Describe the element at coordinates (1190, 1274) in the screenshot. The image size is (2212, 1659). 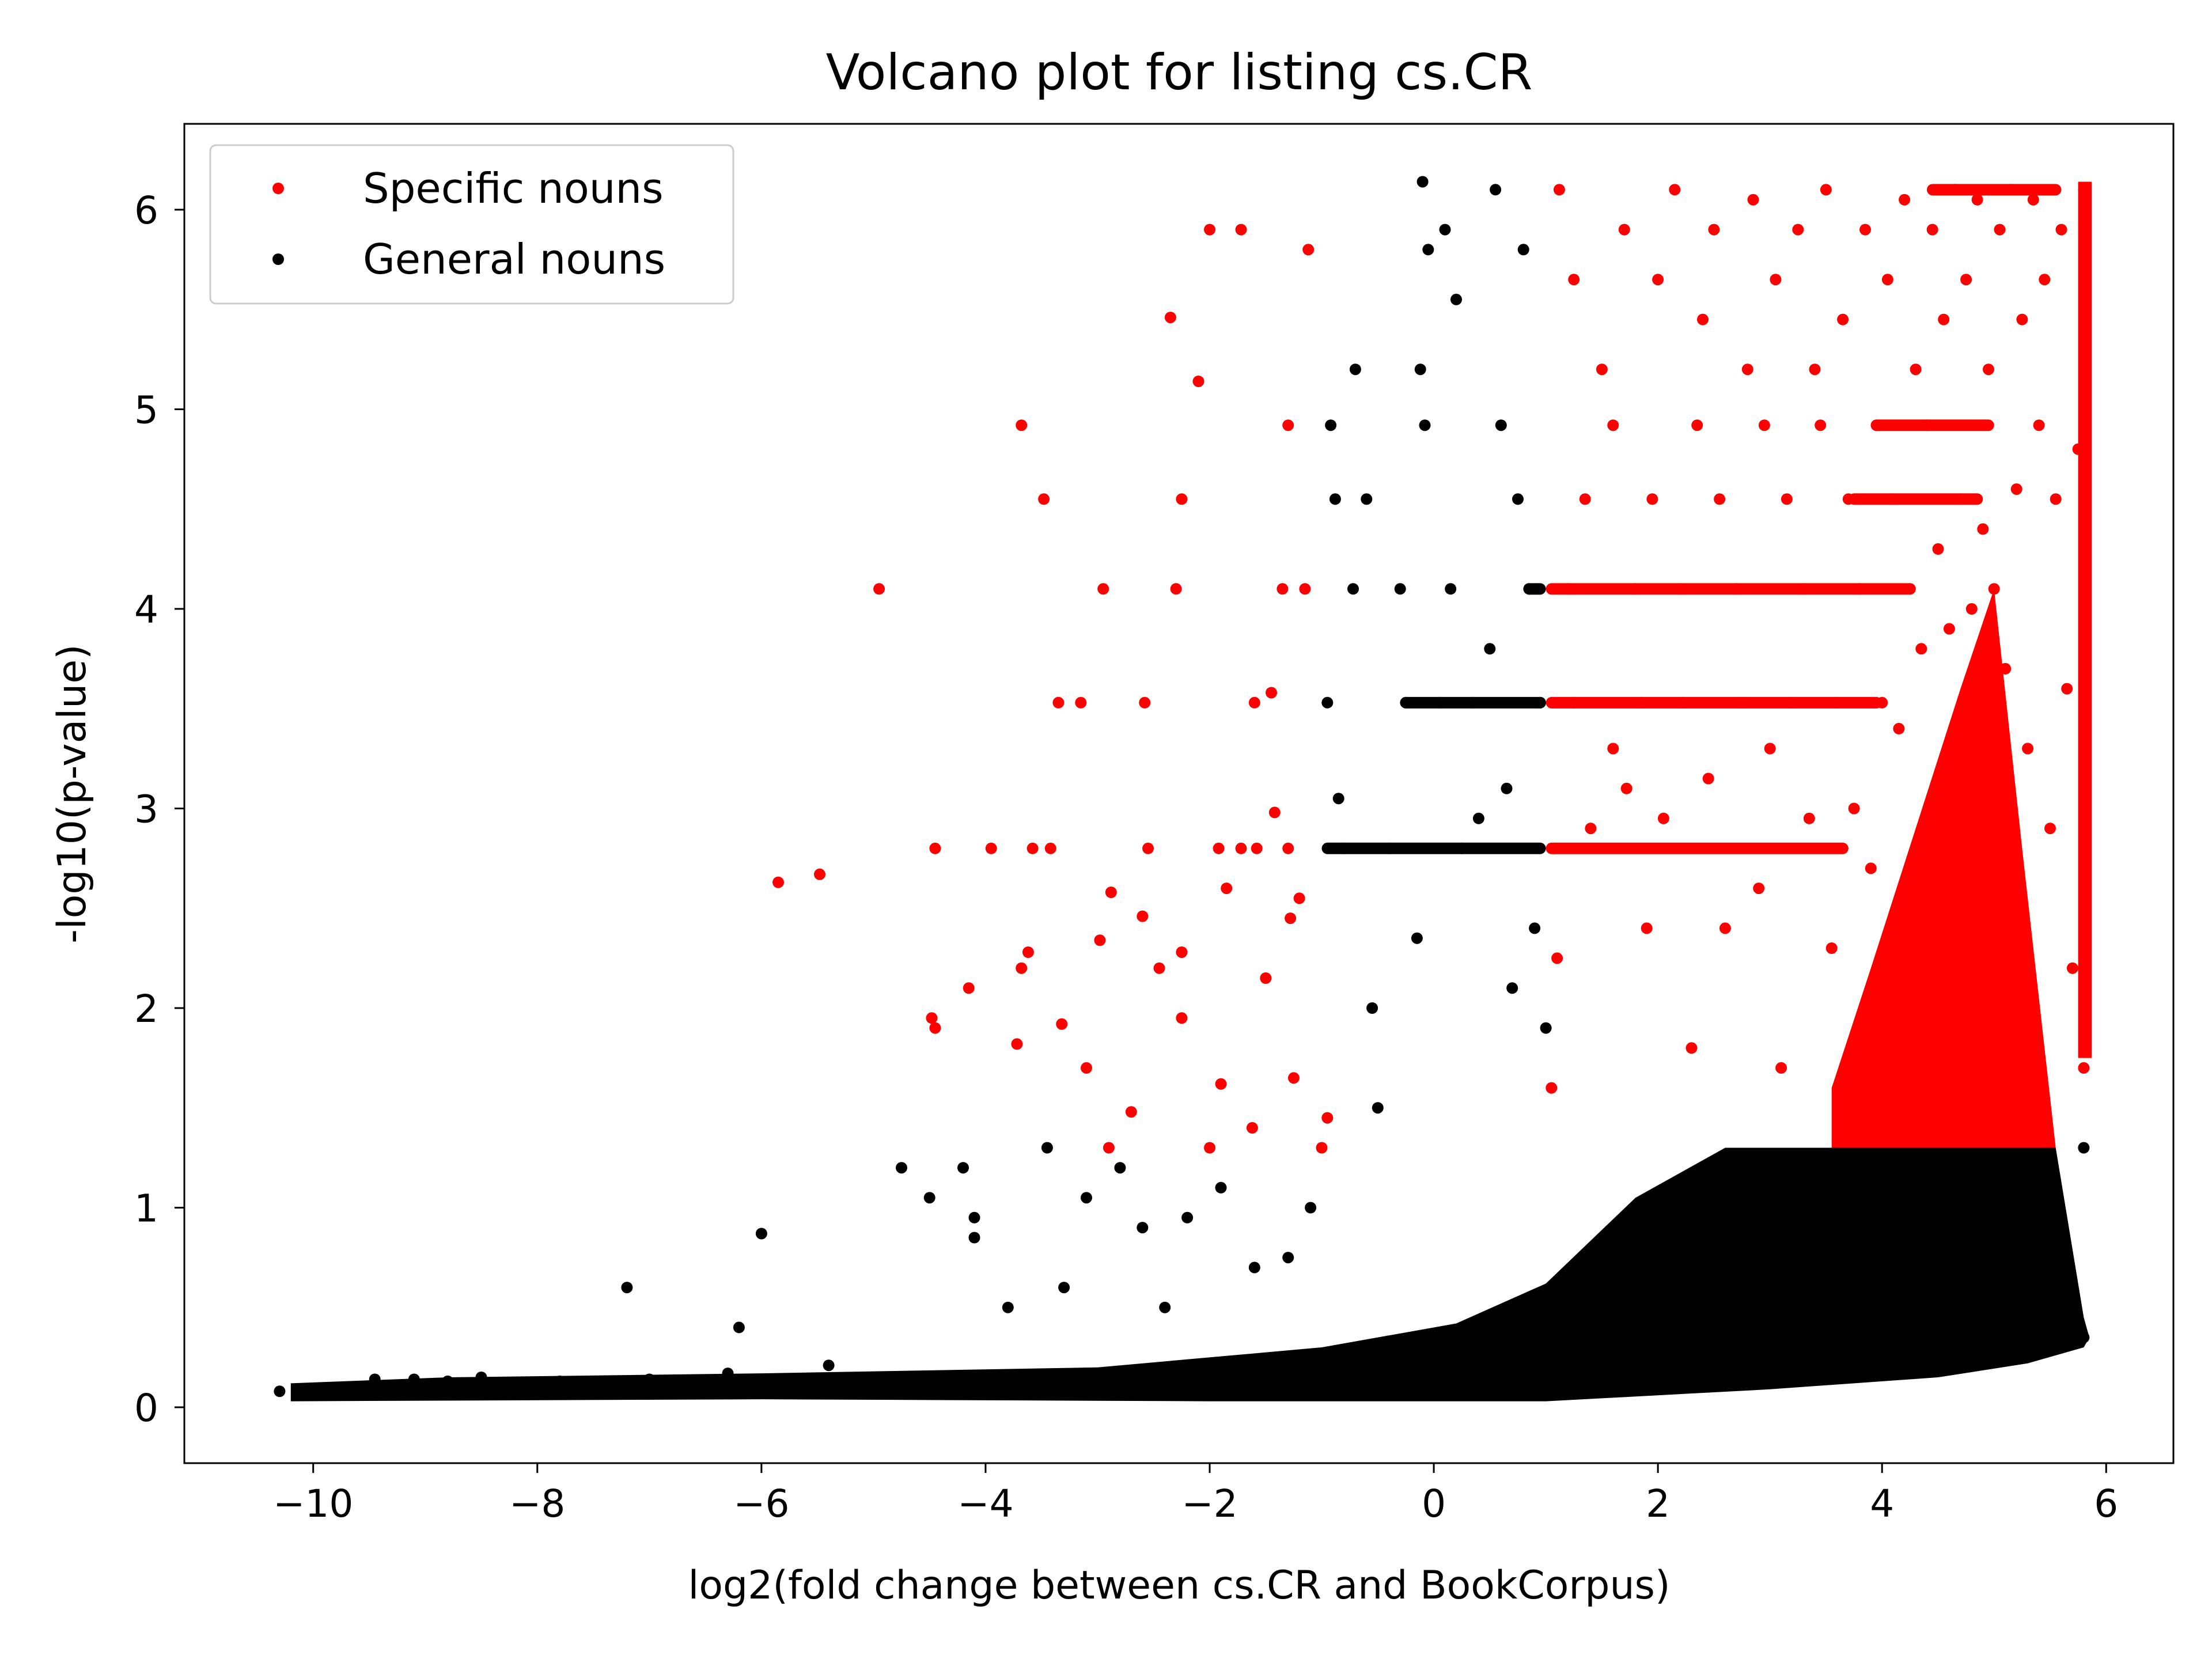
I see `general-nouns-cloud` at that location.